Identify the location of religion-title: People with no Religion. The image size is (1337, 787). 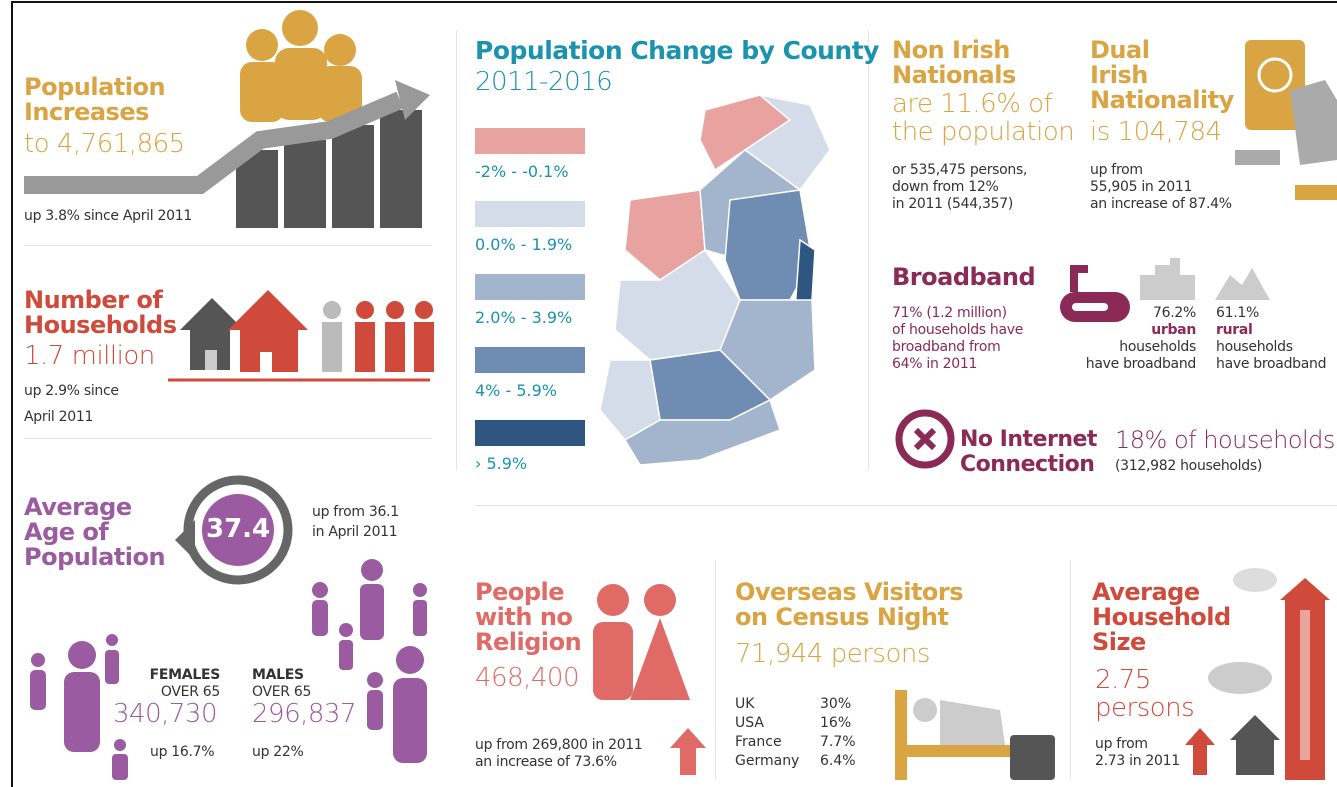
(528, 618).